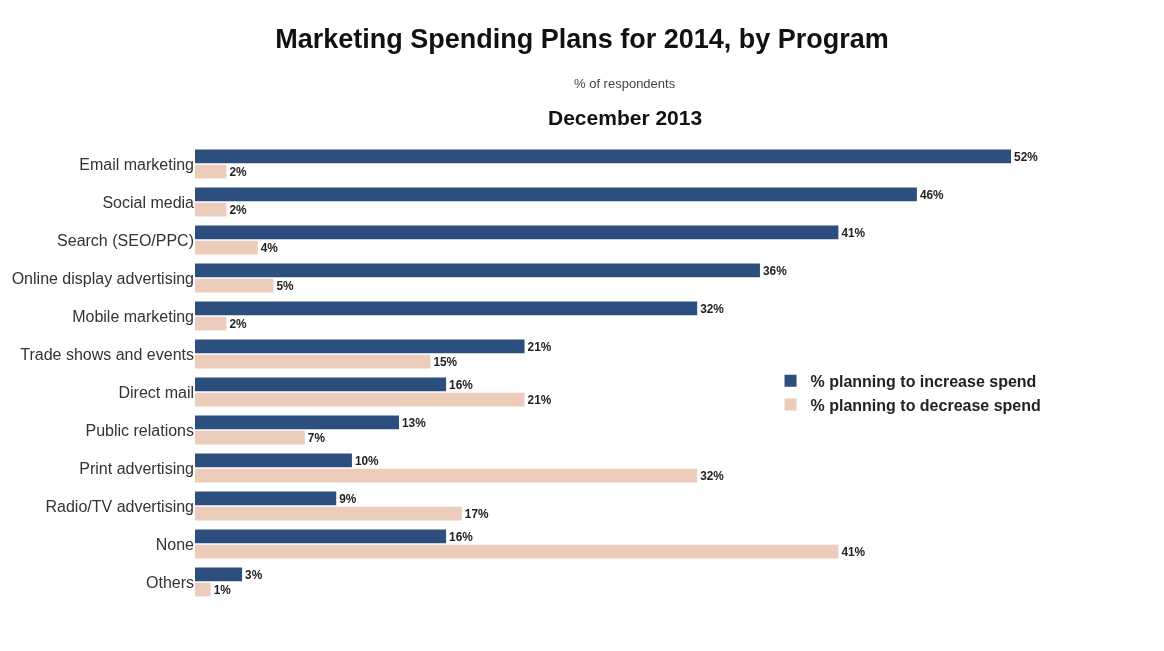 The height and width of the screenshot is (651, 1164). What do you see at coordinates (925, 405) in the screenshot?
I see `legend-label: % planning to decrease spend` at bounding box center [925, 405].